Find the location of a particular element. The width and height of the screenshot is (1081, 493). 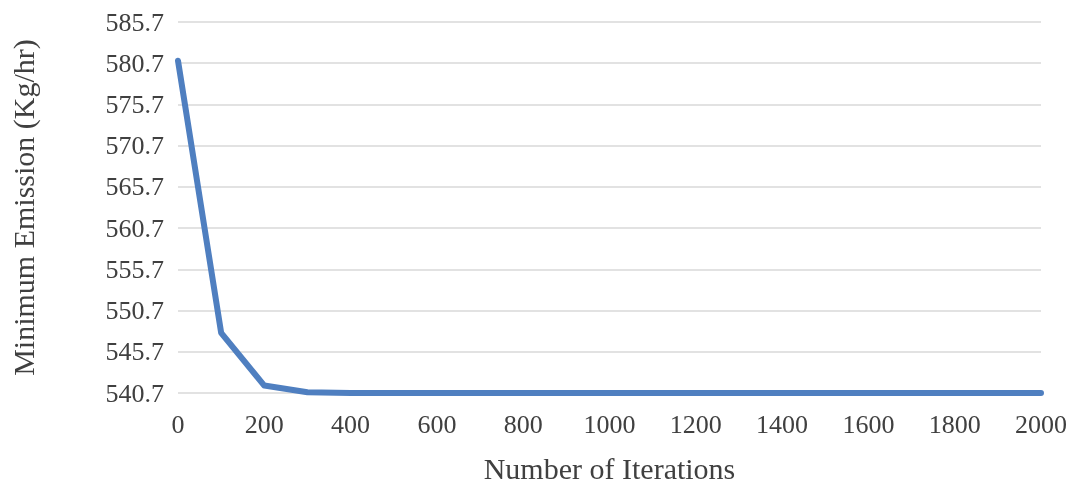

x-tick-label: 600 is located at coordinates (437, 424).